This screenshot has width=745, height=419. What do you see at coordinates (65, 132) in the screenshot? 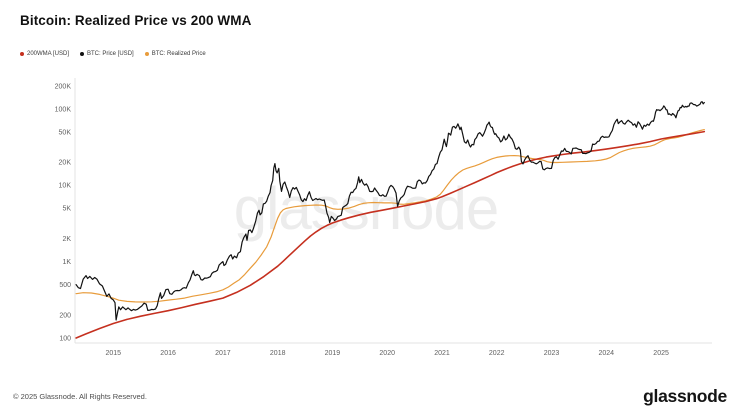
I see `y-tick-label: 50K` at bounding box center [65, 132].